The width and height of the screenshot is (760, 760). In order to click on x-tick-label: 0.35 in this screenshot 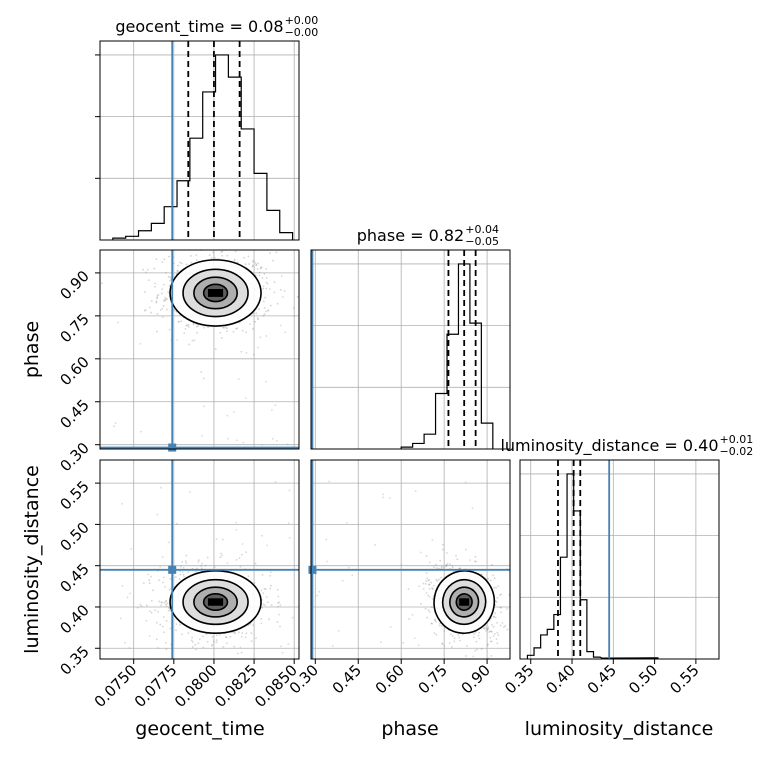, I will do `click(519, 679)`.